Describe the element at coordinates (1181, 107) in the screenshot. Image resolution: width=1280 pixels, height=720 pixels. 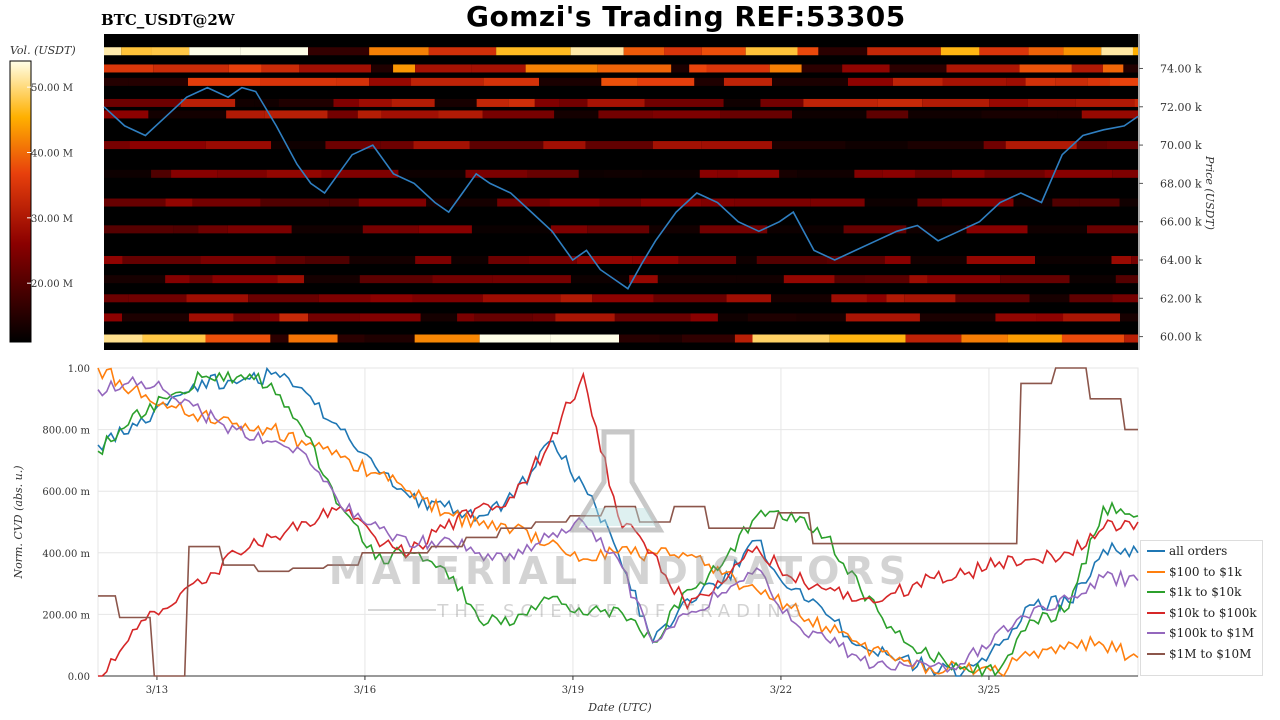
I see `price-tick-label: 72.00 k` at that location.